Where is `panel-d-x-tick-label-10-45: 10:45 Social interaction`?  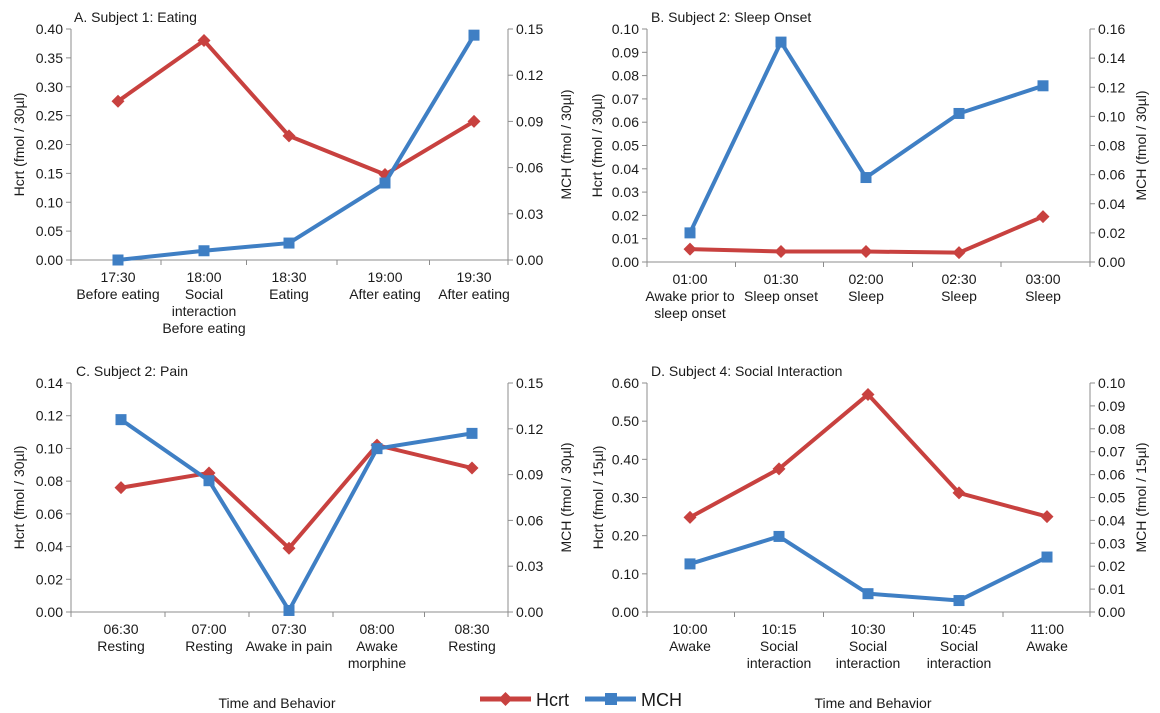 panel-d-x-tick-label-10-45: 10:45 Social interaction is located at coordinates (959, 646).